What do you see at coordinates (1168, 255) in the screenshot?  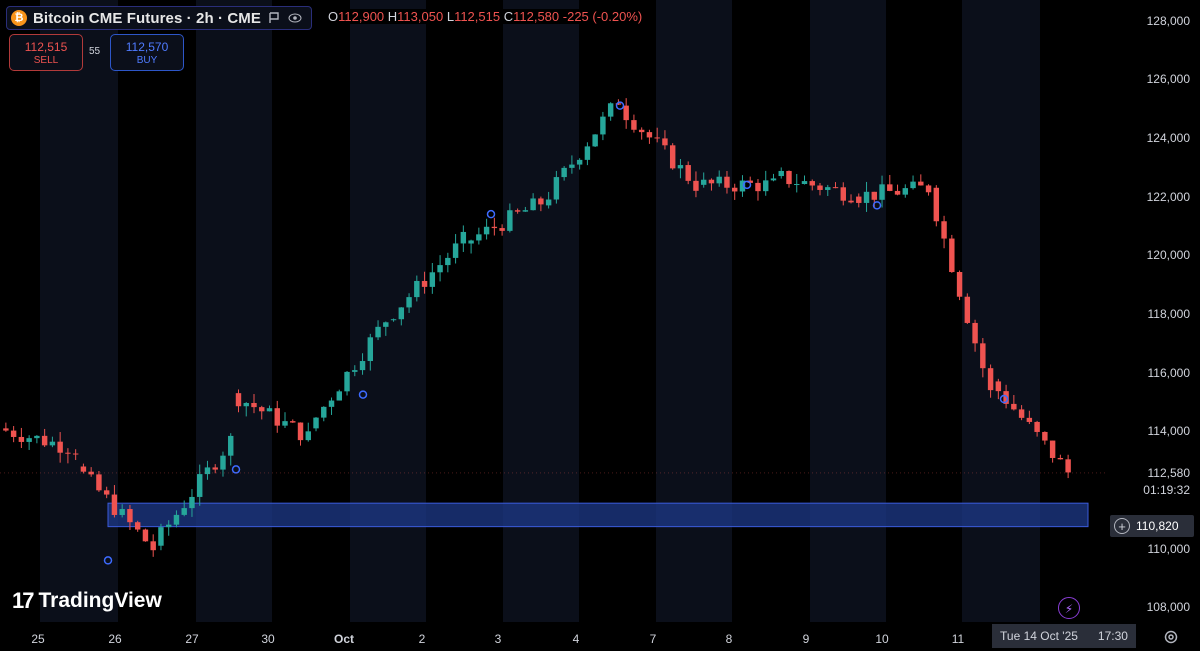 I see `price-tick-label: 120,000` at bounding box center [1168, 255].